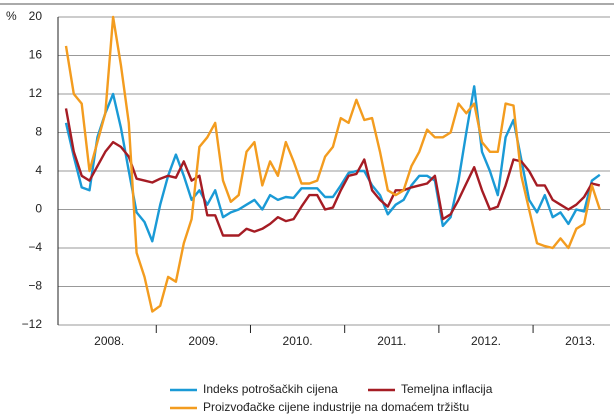  What do you see at coordinates (36, 16) in the screenshot?
I see `y-tick-label: 20` at bounding box center [36, 16].